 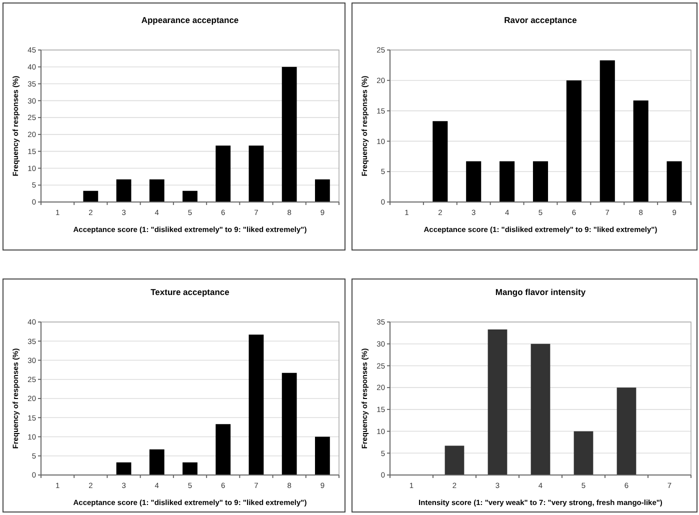 What do you see at coordinates (540, 292) in the screenshot?
I see `chart-title: Mango flavor intensity` at bounding box center [540, 292].